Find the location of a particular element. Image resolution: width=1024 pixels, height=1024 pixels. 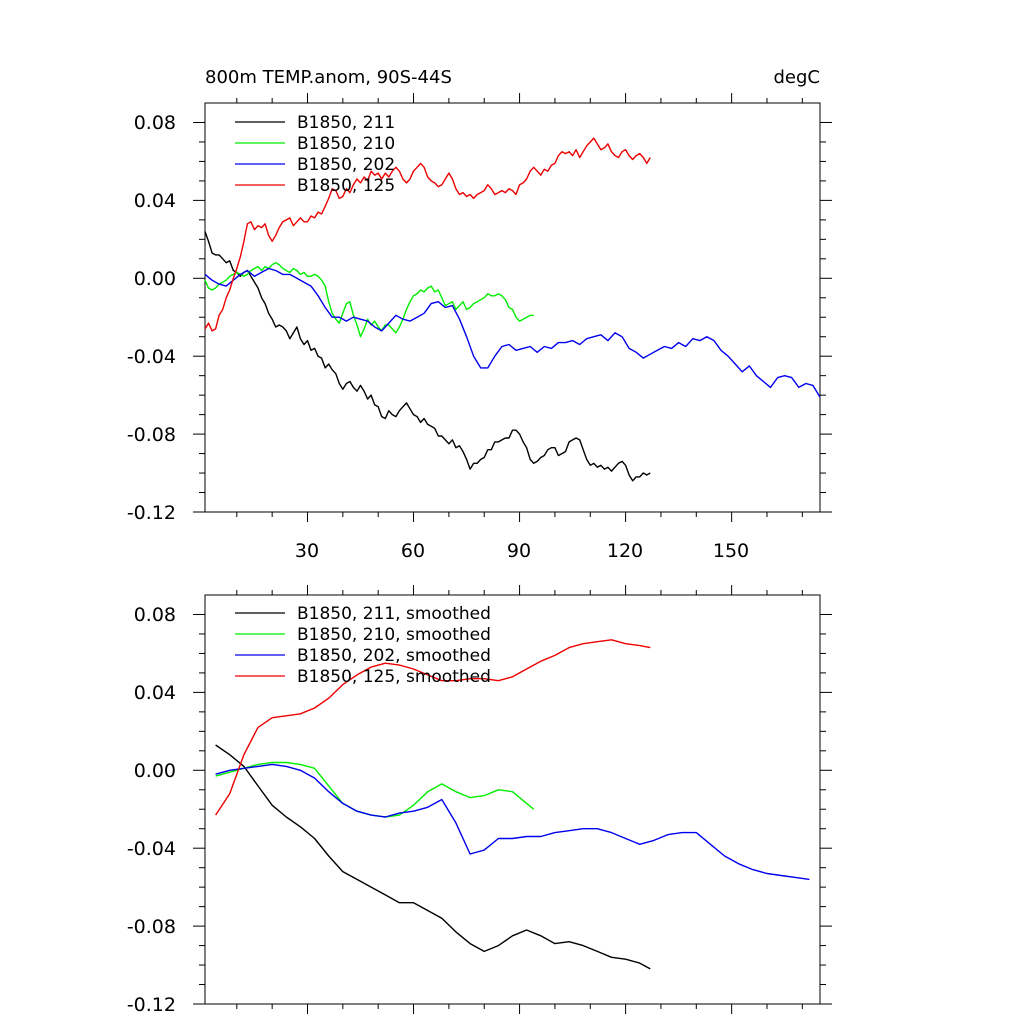

top-y-tick-label: 0.04 is located at coordinates (155, 201).